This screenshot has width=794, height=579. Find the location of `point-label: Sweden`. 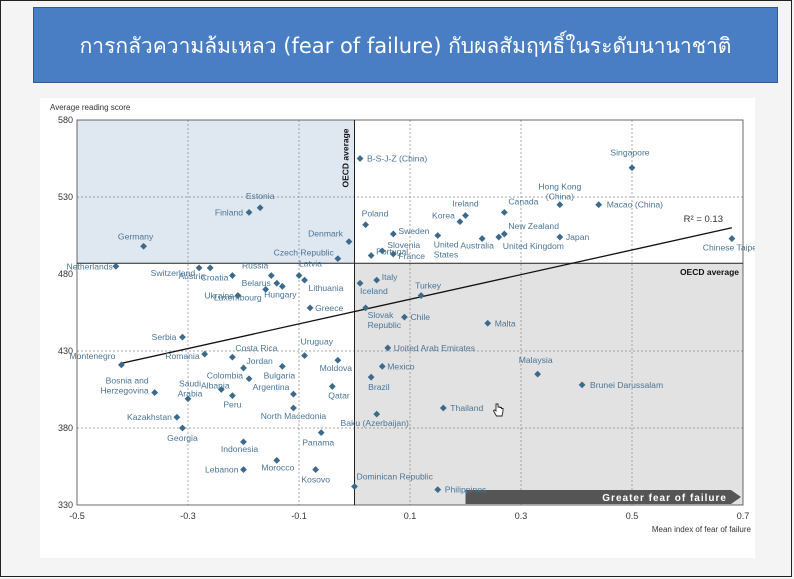

point-label: Sweden is located at coordinates (413, 231).